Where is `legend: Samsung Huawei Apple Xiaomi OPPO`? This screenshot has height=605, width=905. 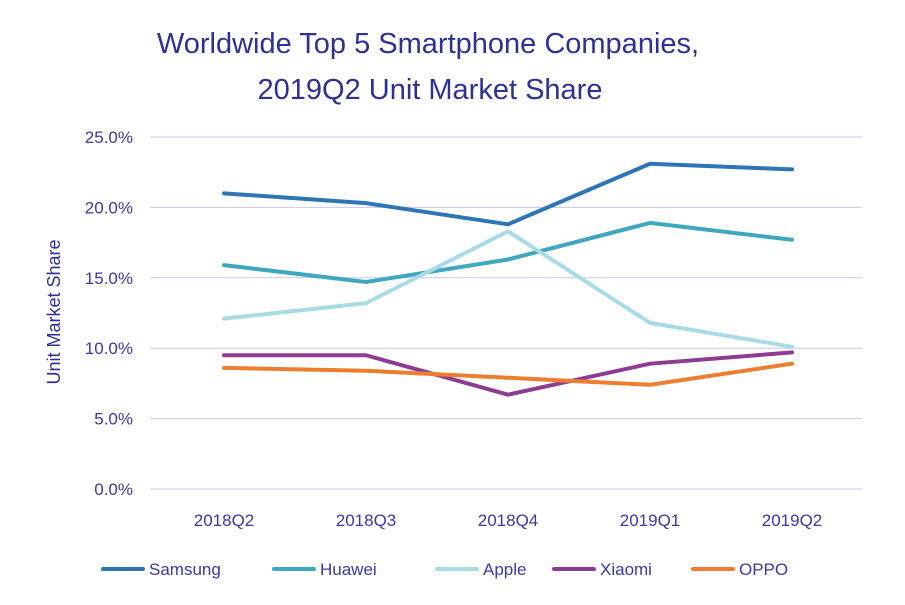
legend: Samsung Huawei Apple Xiaomi OPPO is located at coordinates (444, 569).